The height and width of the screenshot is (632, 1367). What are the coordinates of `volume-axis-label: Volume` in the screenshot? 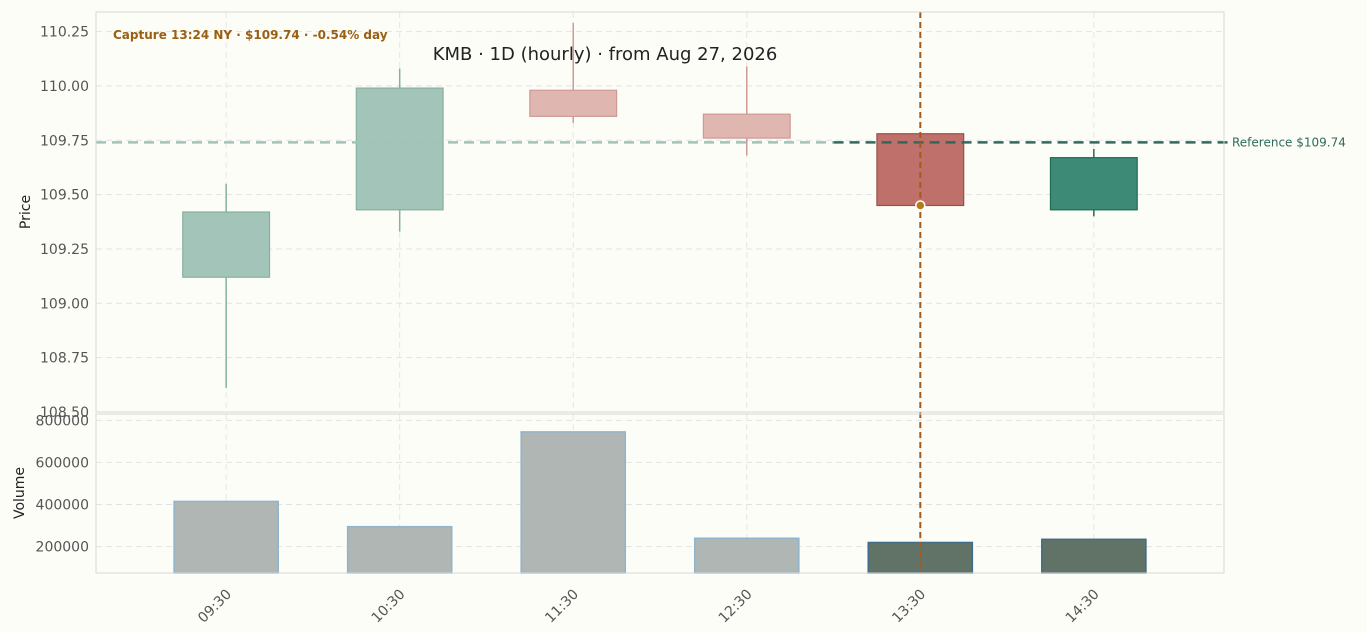 It's located at (20, 493).